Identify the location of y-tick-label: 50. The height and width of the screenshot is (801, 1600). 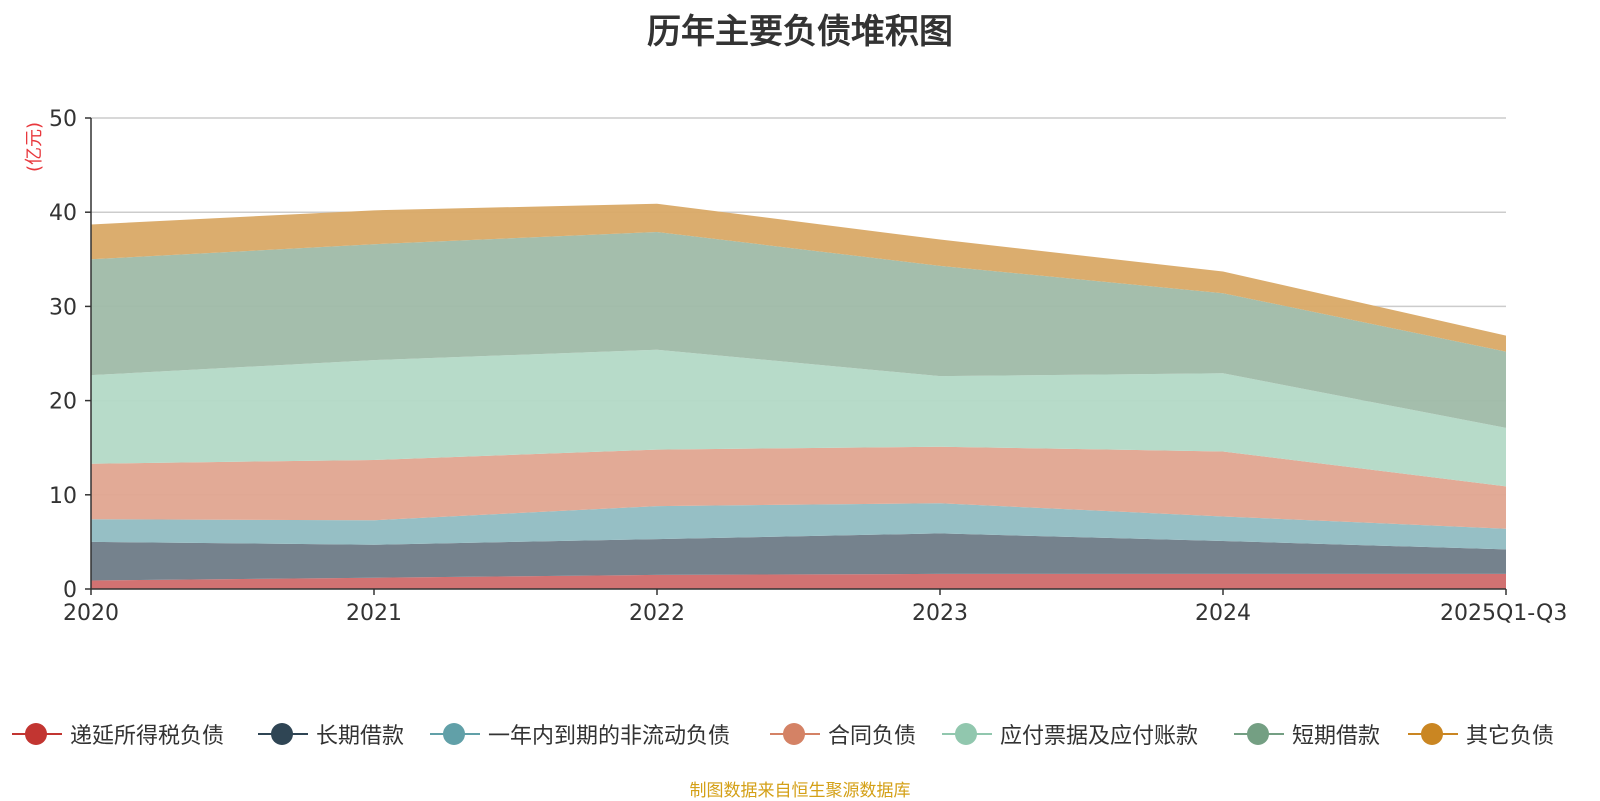
(63, 119).